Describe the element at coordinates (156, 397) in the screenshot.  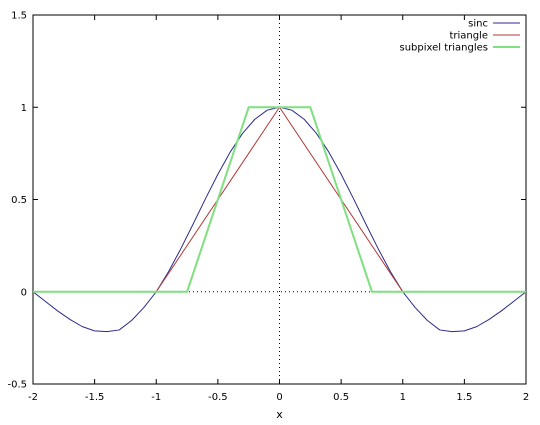
I see `x-tick-label: -1` at that location.